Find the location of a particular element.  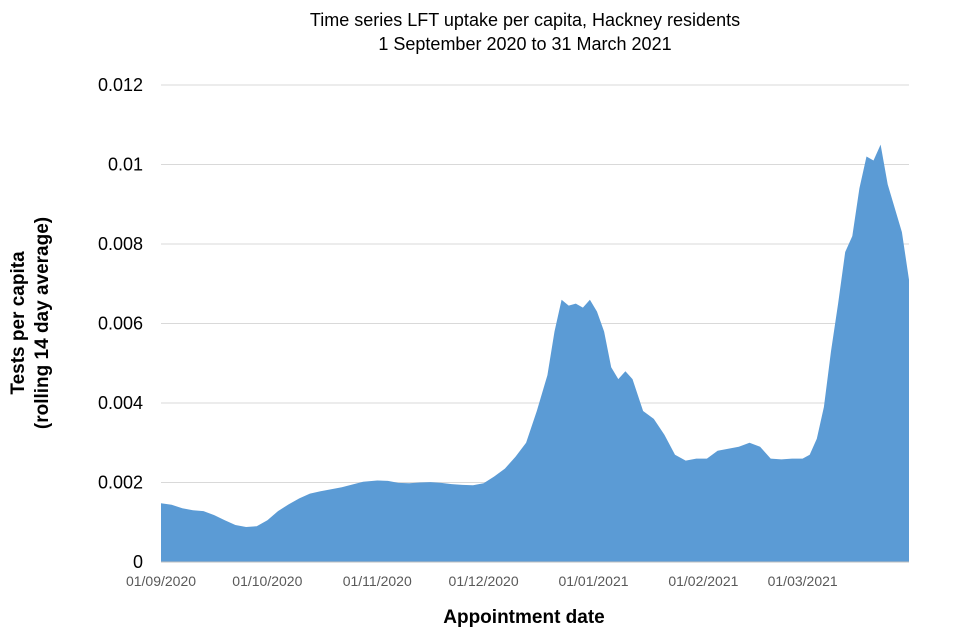

y-tick-label: 0.004 is located at coordinates (120, 403).